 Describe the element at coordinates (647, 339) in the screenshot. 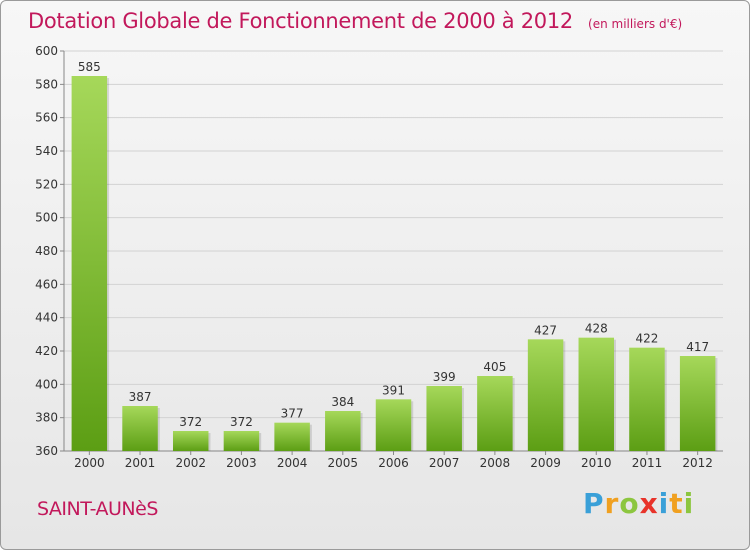

I see `bar-value-label: 422` at that location.